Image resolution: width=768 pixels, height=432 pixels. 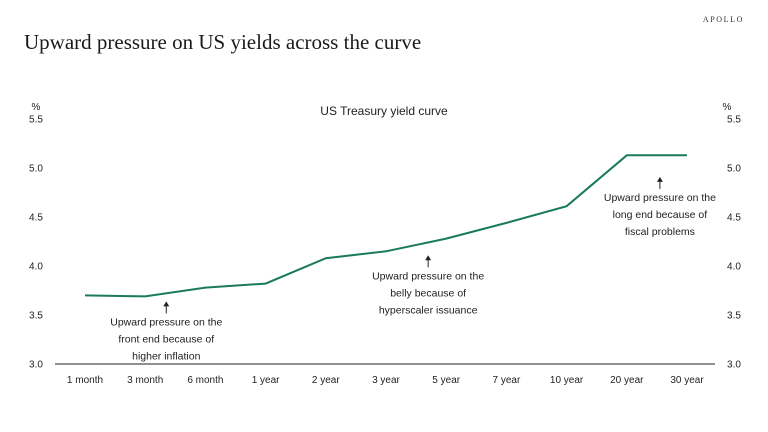 What do you see at coordinates (166, 339) in the screenshot?
I see `annotation-text: front end because of` at bounding box center [166, 339].